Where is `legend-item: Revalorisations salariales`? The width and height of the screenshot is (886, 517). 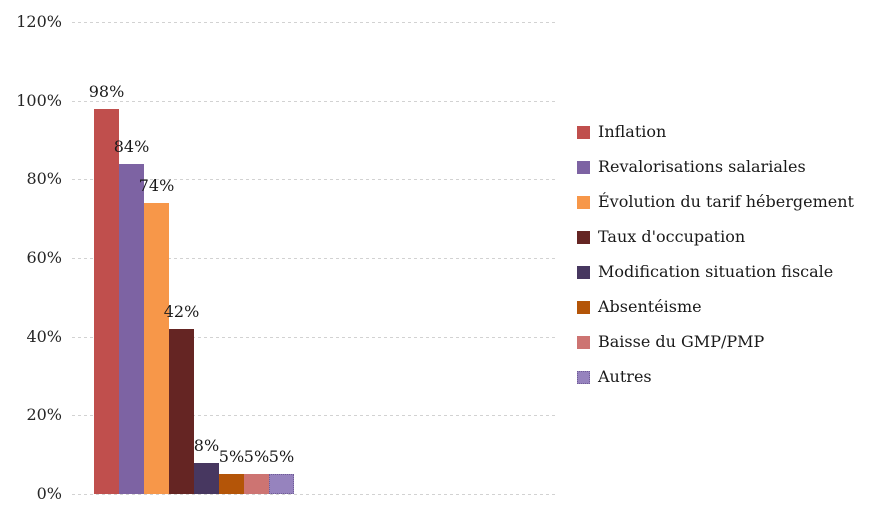
legend-item: Revalorisations salariales is located at coordinates (715, 167).